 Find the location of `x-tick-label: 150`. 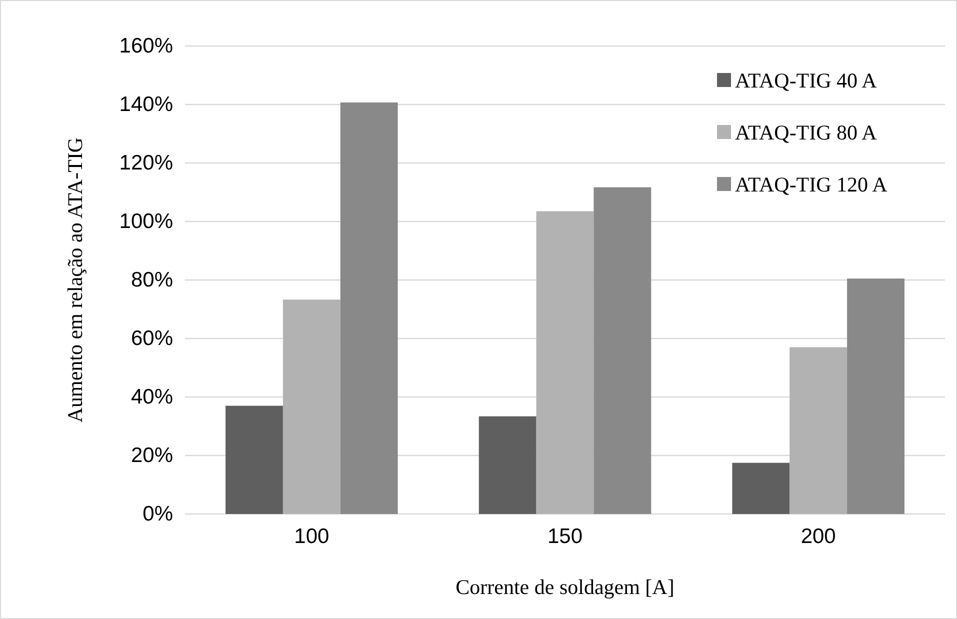

x-tick-label: 150 is located at coordinates (565, 536).